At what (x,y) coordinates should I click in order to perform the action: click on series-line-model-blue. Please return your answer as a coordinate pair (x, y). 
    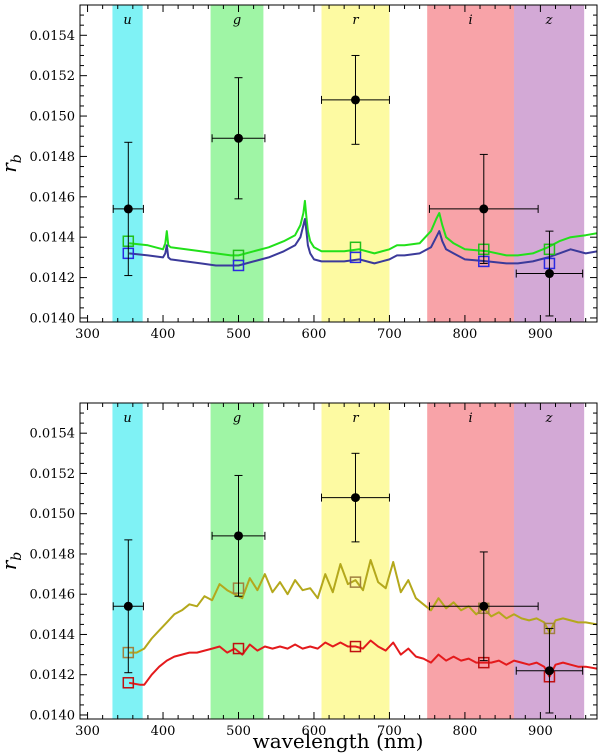
    Looking at the image, I should click on (362, 242).